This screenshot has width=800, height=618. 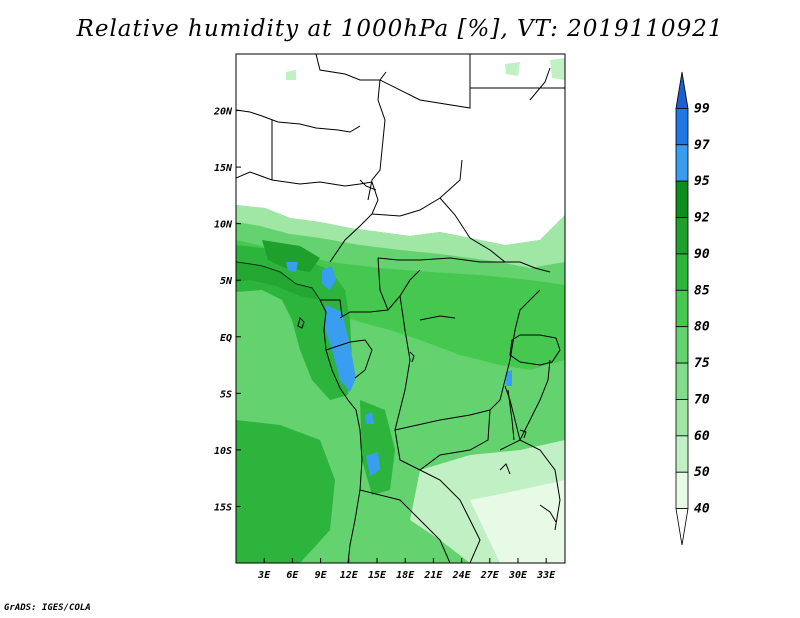 What do you see at coordinates (264, 575) in the screenshot?
I see `x-tick-label: 3E` at bounding box center [264, 575].